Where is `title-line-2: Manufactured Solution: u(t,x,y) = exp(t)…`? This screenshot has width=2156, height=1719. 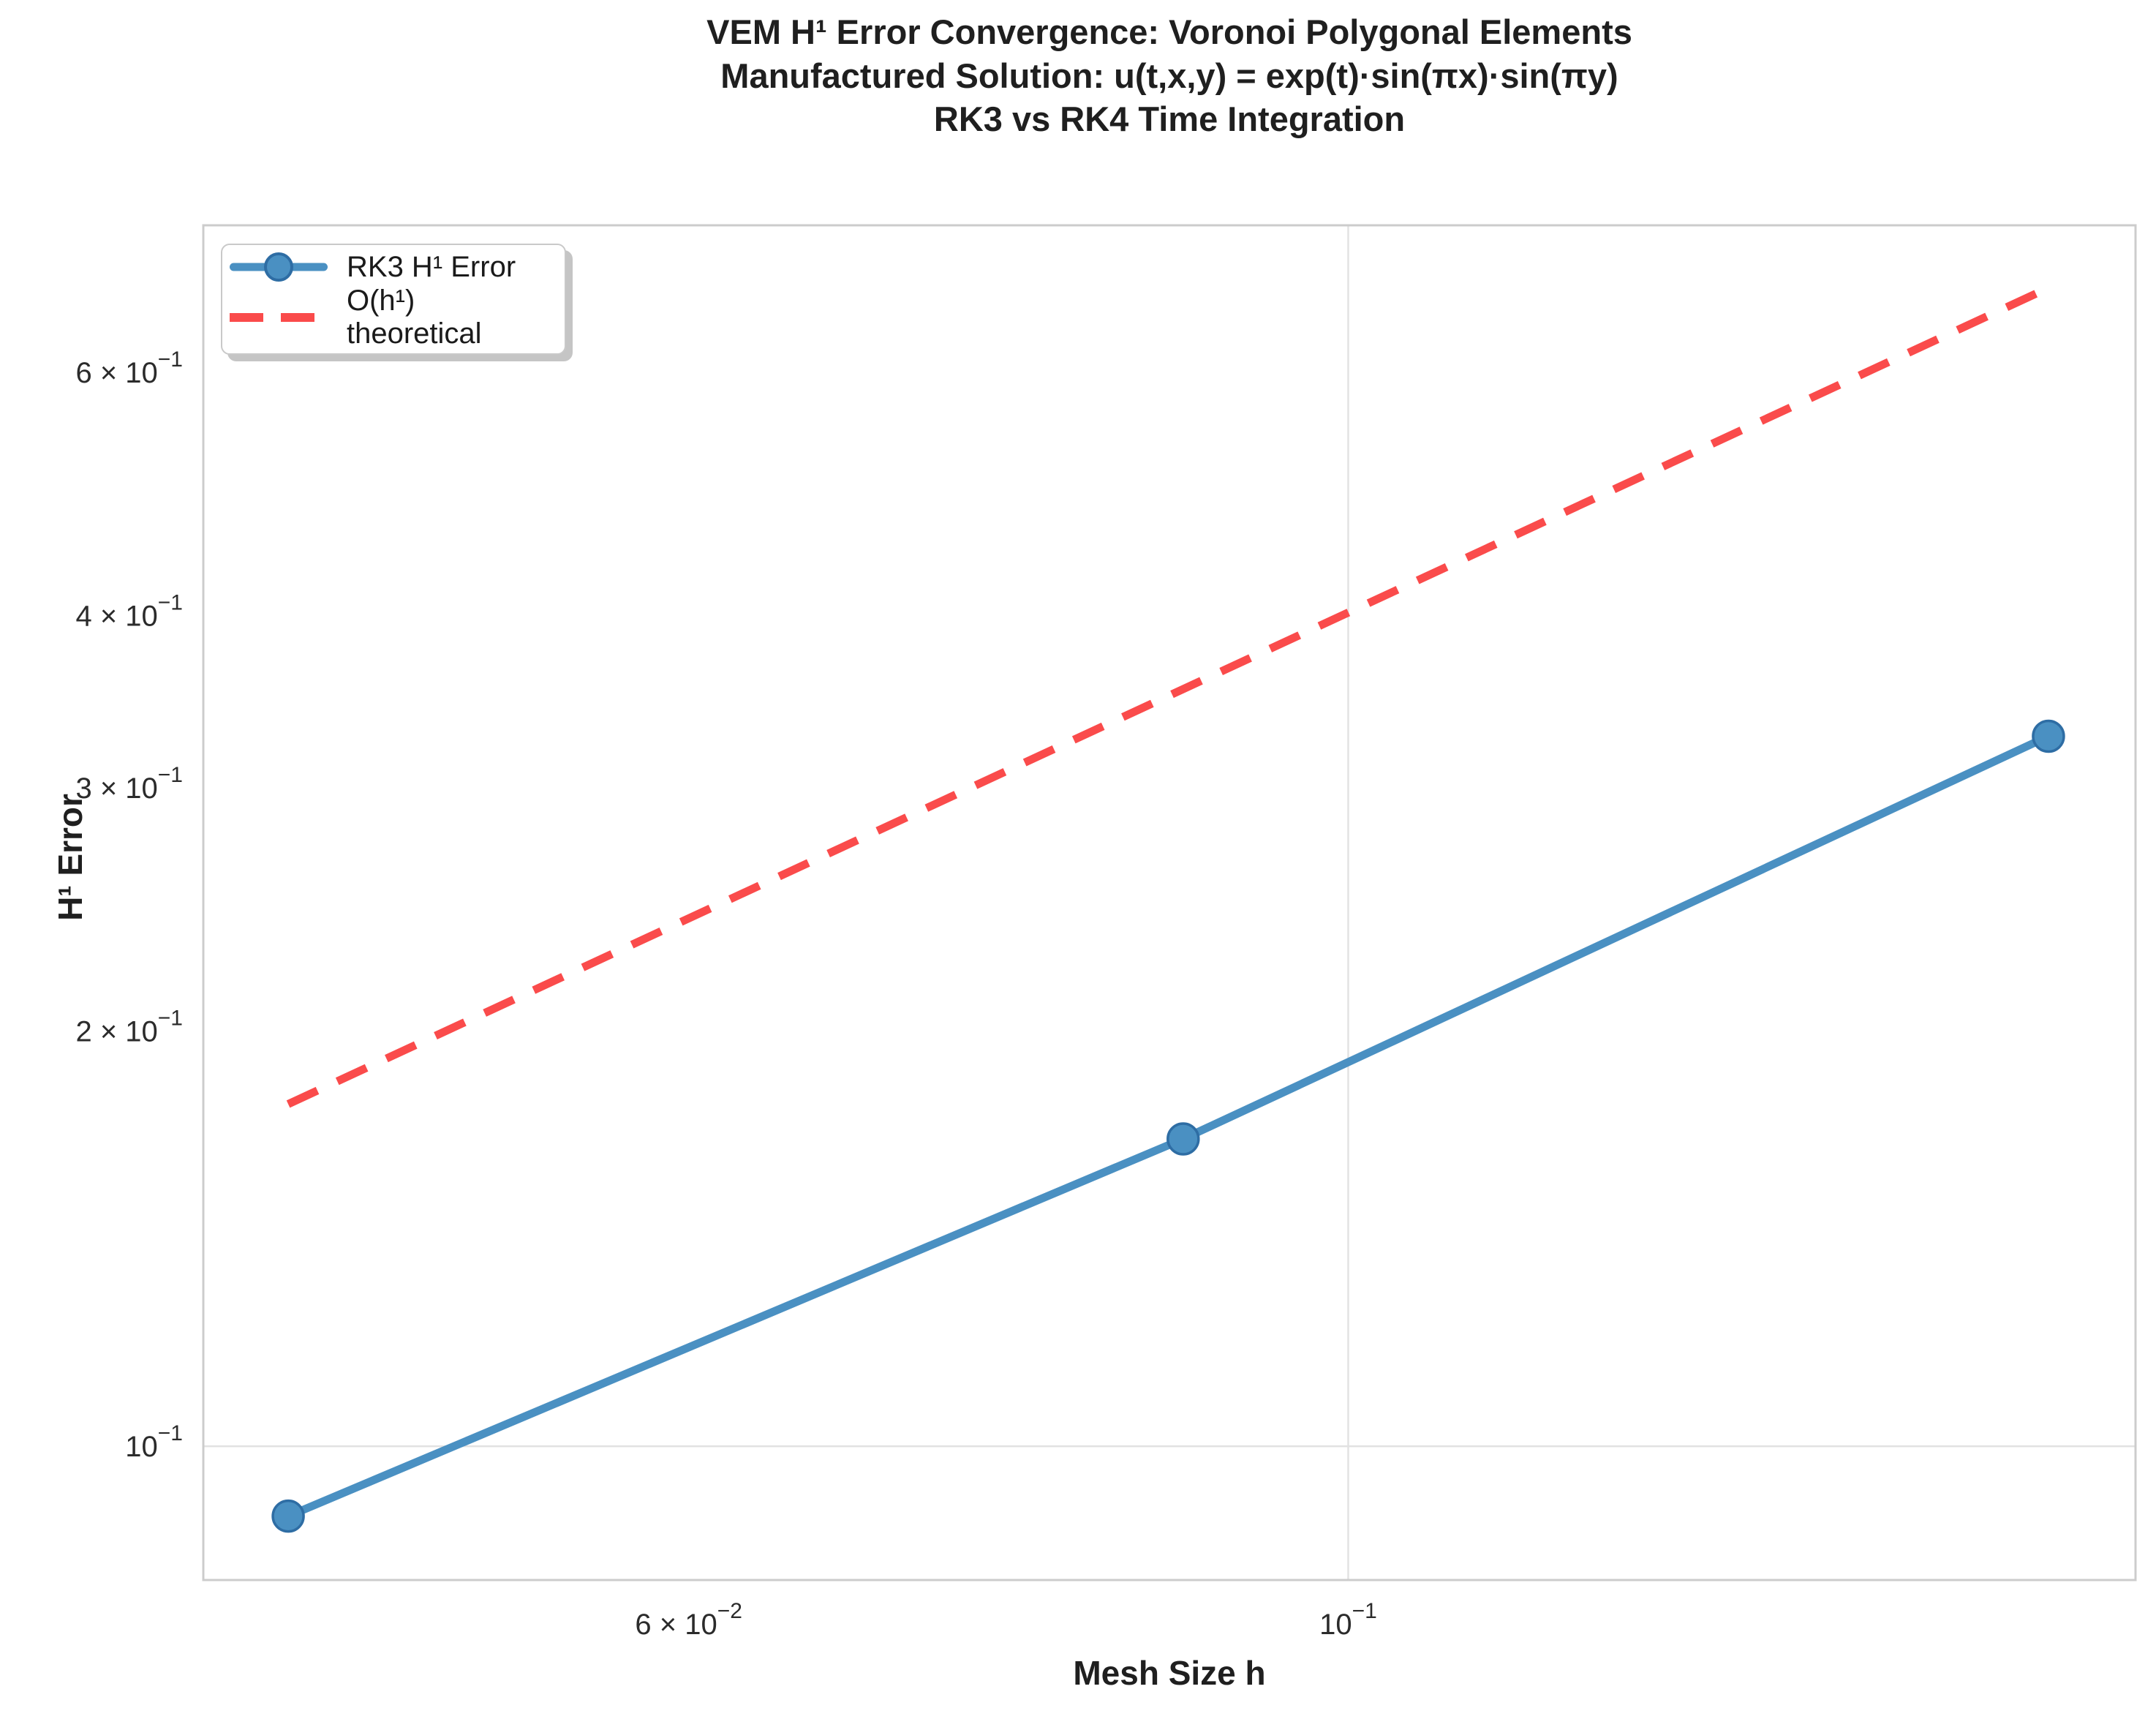
title-line-2: Manufactured Solution: u(t,x,y) = exp(t)… is located at coordinates (1169, 75).